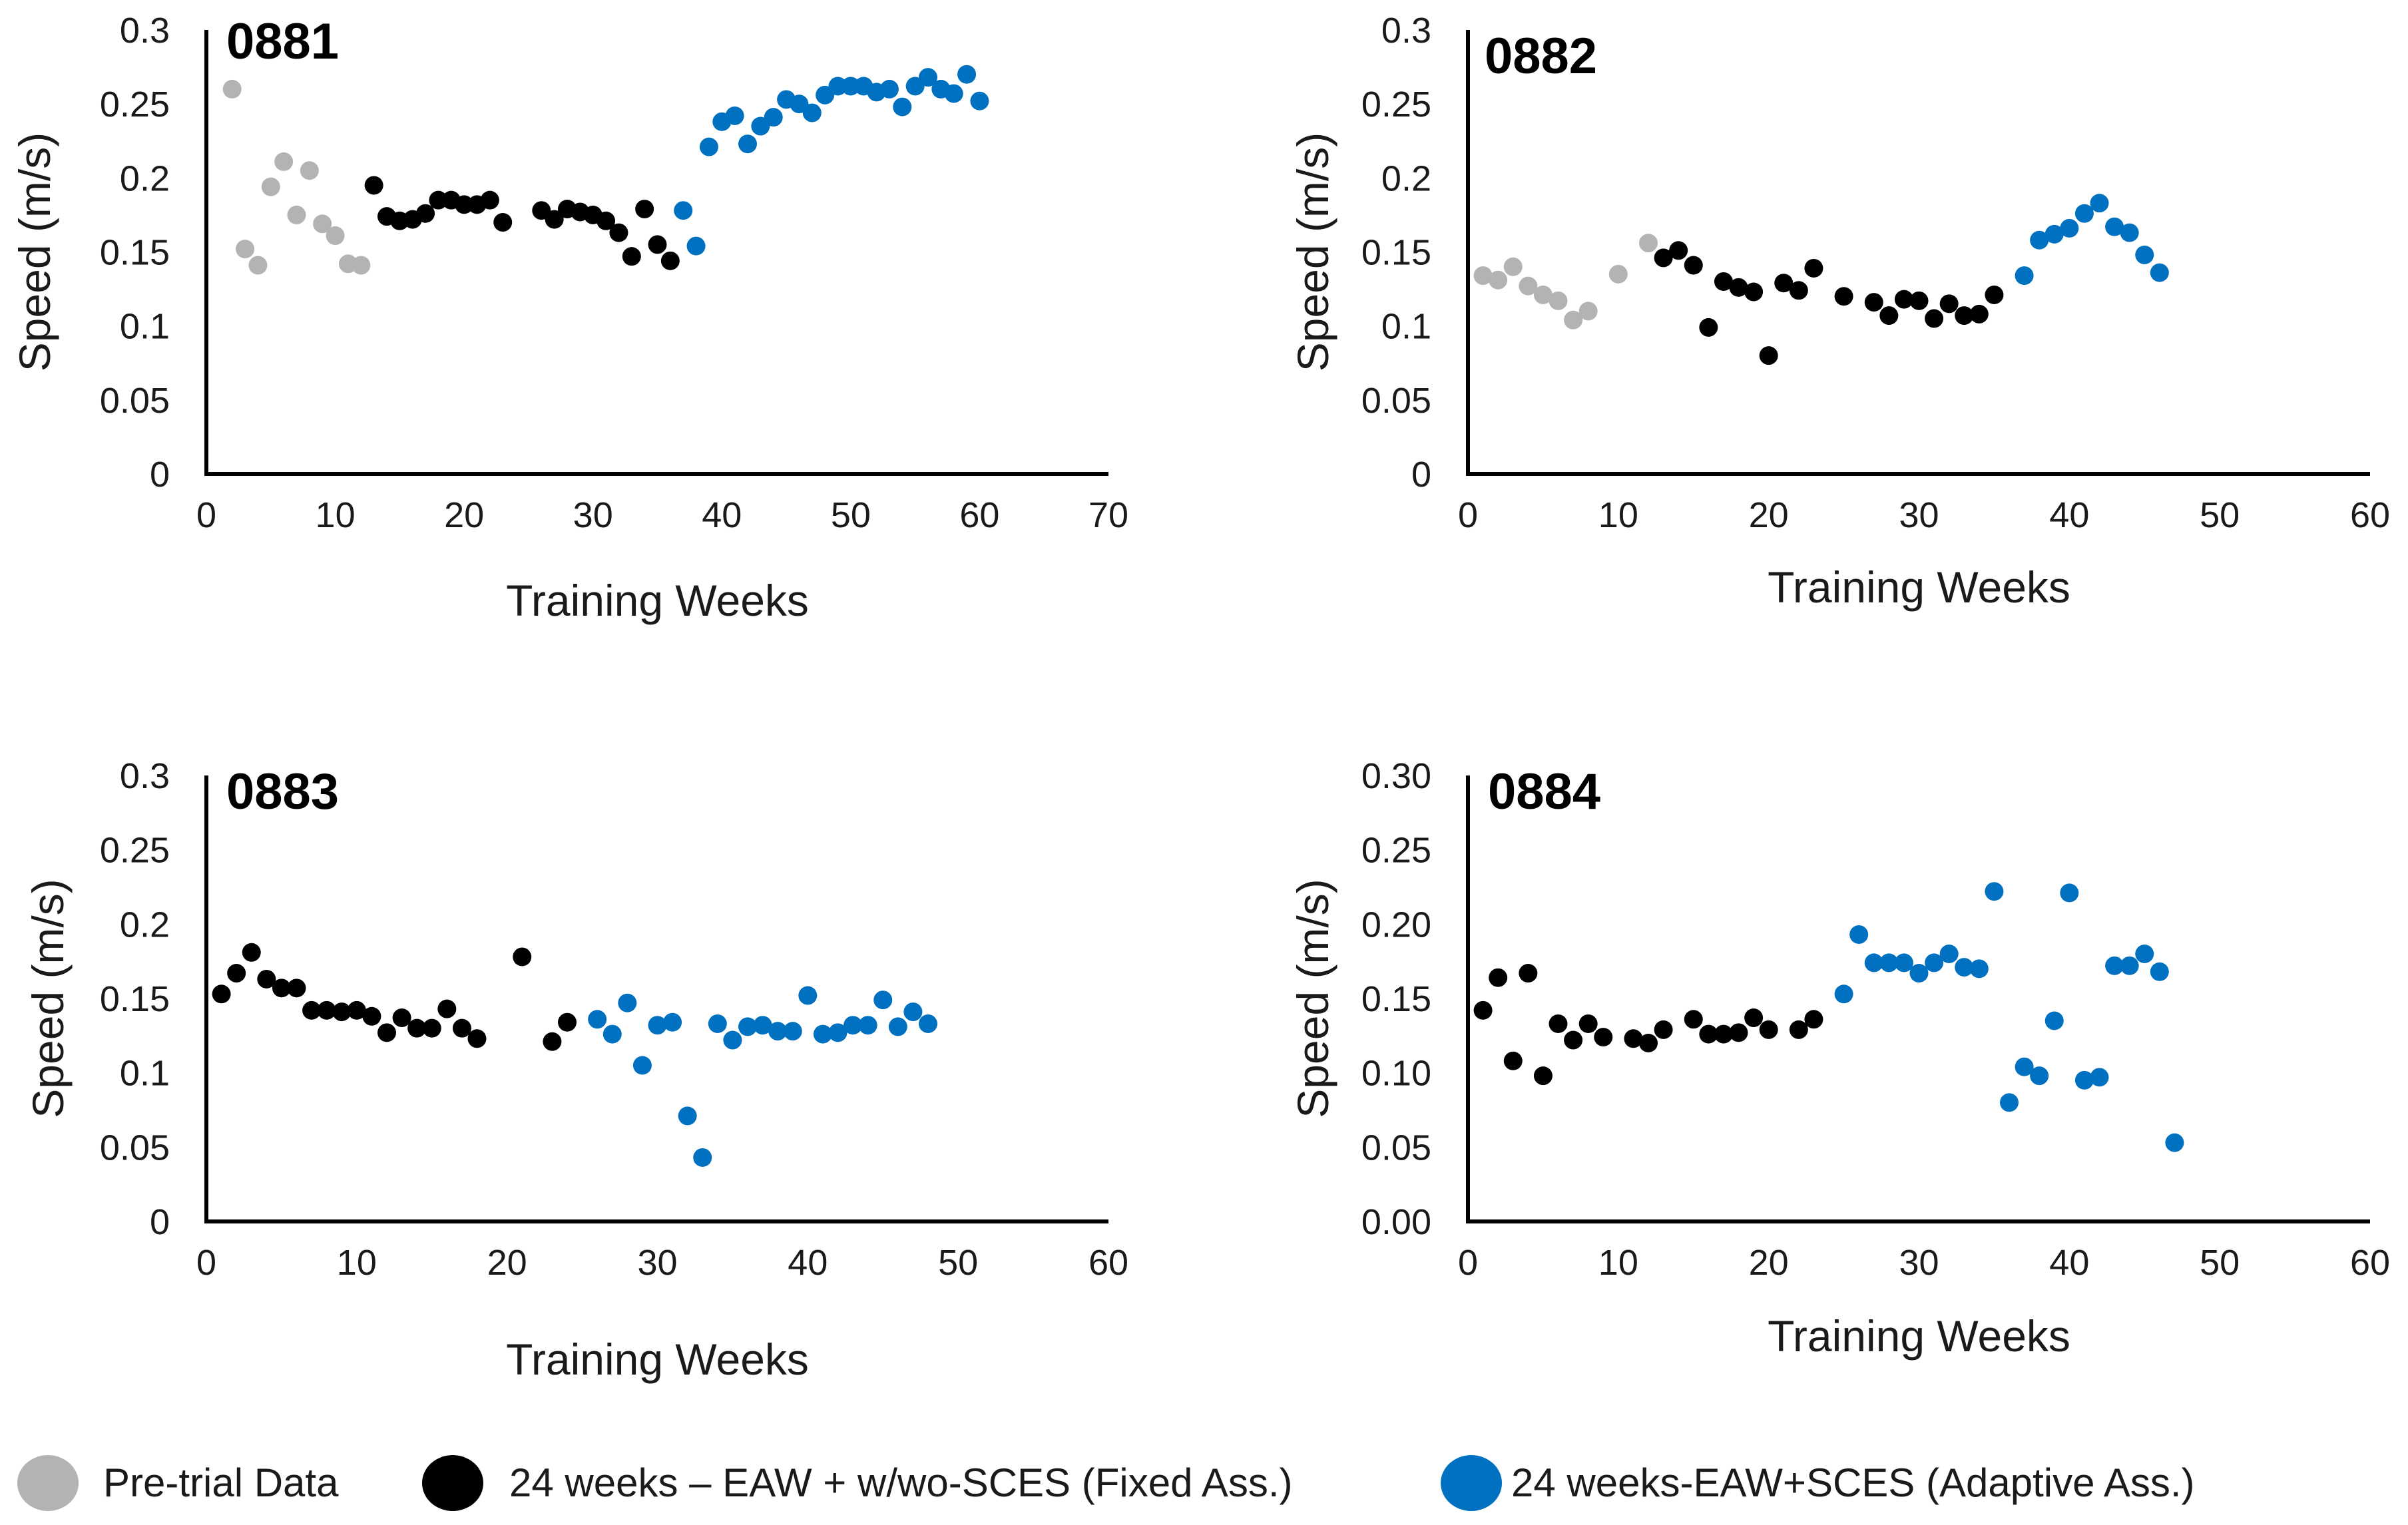 The image size is (2408, 1525). Describe the element at coordinates (1769, 1263) in the screenshot. I see `x-tick-label: 20` at that location.